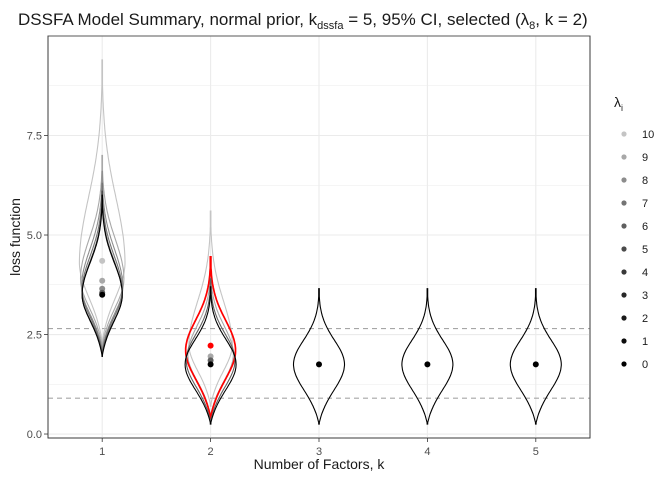 This screenshot has height=480, width=672. I want to click on legend-label-2: 2, so click(645, 319).